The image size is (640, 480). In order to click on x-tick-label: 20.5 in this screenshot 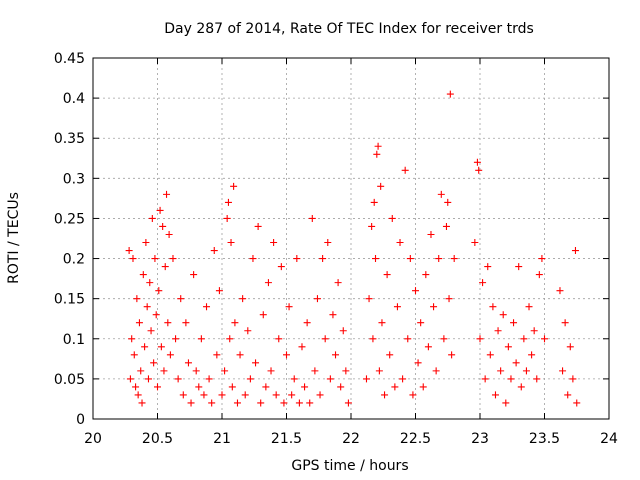, I will do `click(157, 439)`.